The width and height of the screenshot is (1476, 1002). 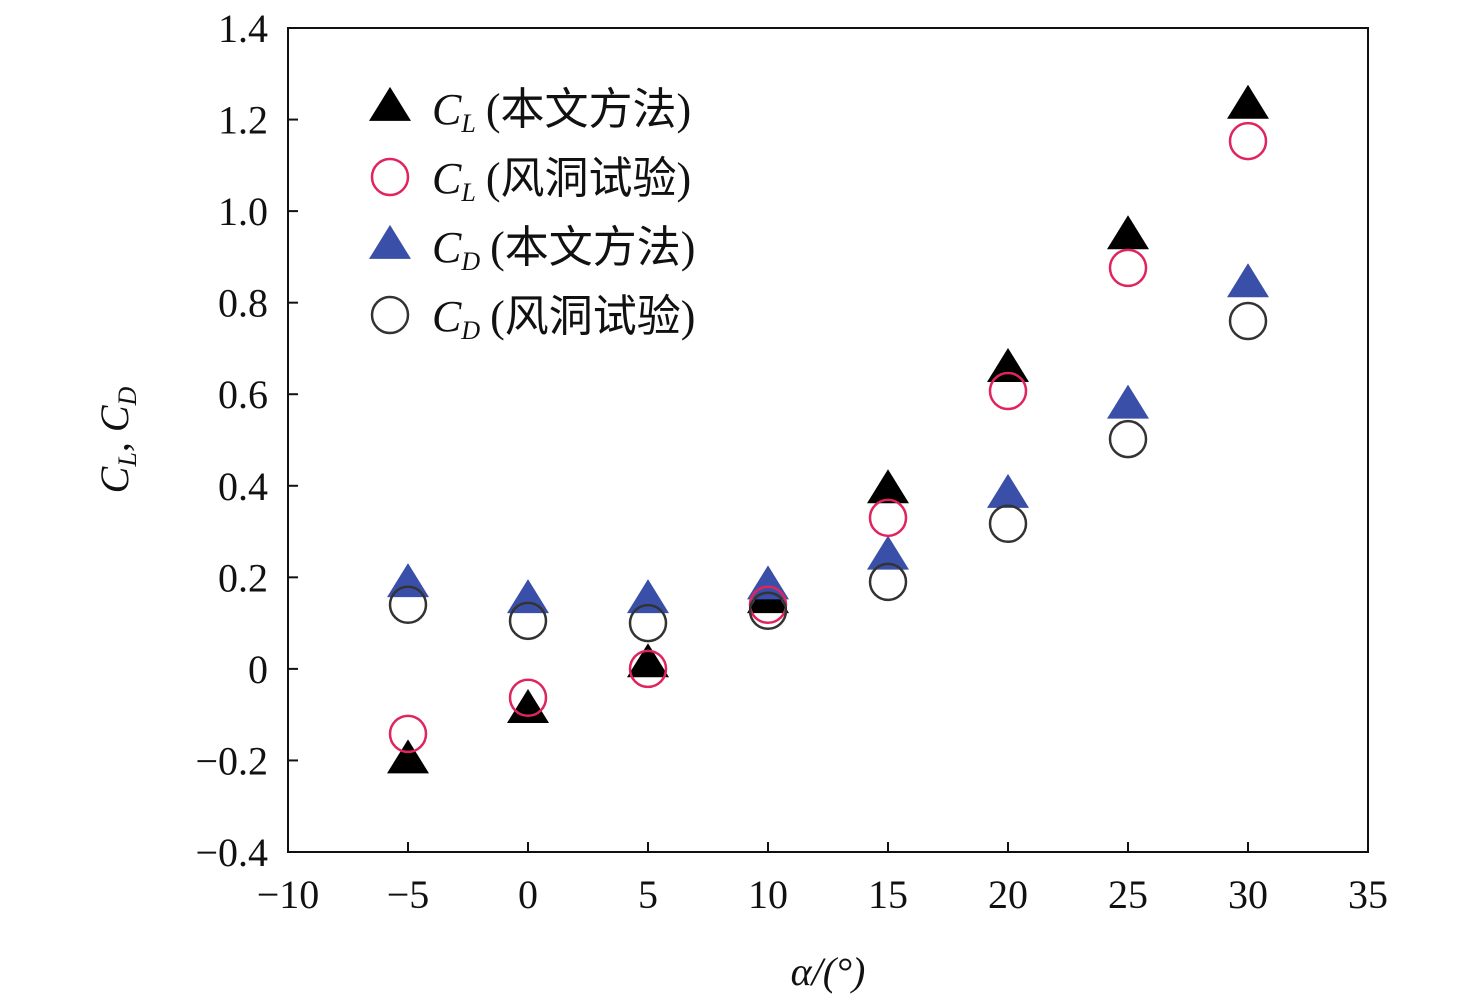 I want to click on x-tick-label: −10, so click(x=288, y=894).